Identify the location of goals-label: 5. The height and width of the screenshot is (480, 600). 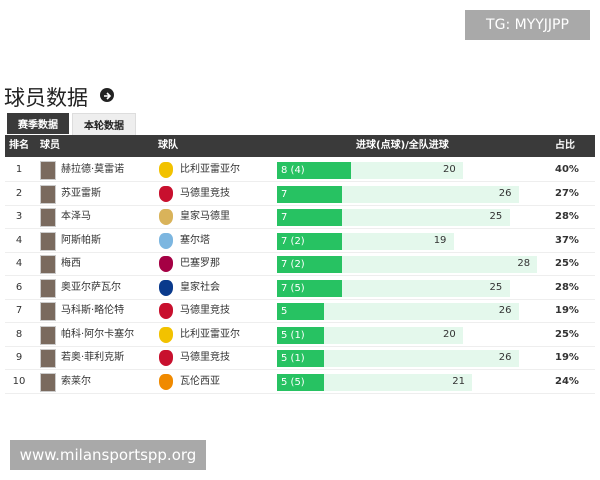
(284, 311).